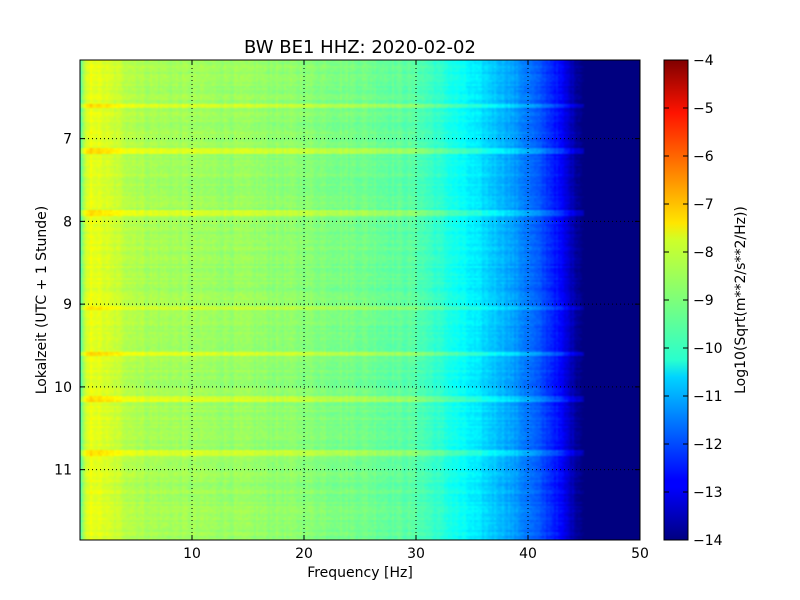 Image resolution: width=800 pixels, height=600 pixels. Describe the element at coordinates (67, 222) in the screenshot. I see `y-tick-label: 8` at that location.